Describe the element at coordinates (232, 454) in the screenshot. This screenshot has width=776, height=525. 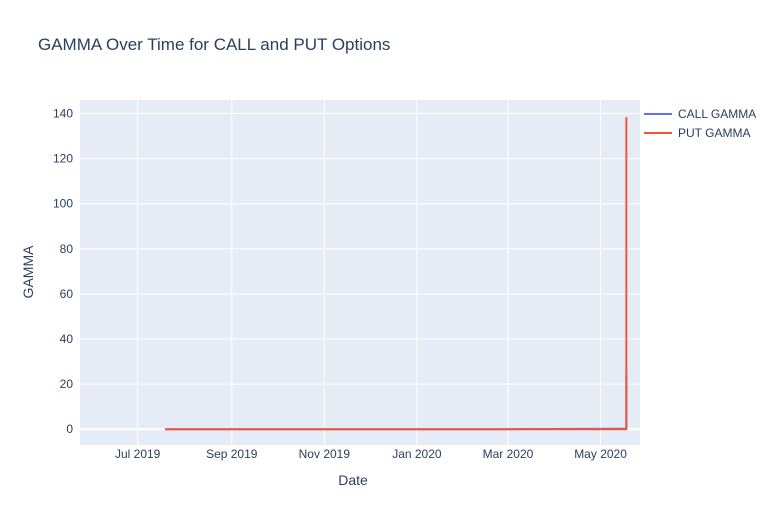
I see `x-tick-label: Sep 2019` at that location.